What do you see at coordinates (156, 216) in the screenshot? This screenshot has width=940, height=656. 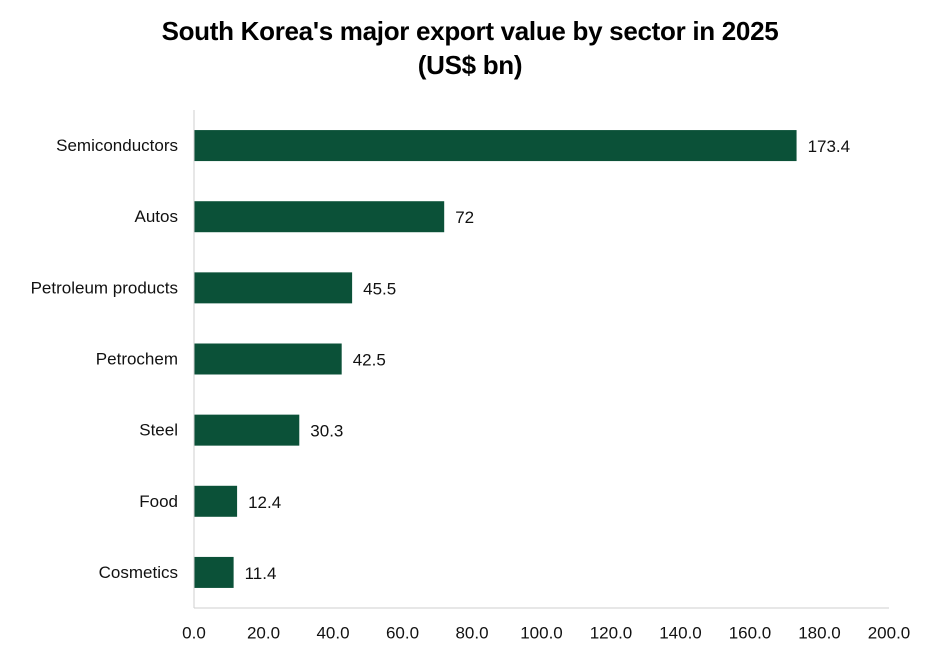 I see `category-label: Autos` at bounding box center [156, 216].